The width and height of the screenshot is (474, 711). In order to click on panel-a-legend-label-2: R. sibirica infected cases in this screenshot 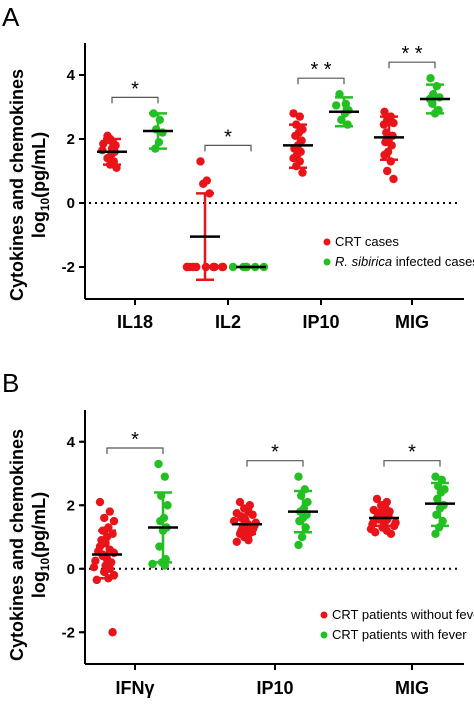, I will do `click(404, 261)`.